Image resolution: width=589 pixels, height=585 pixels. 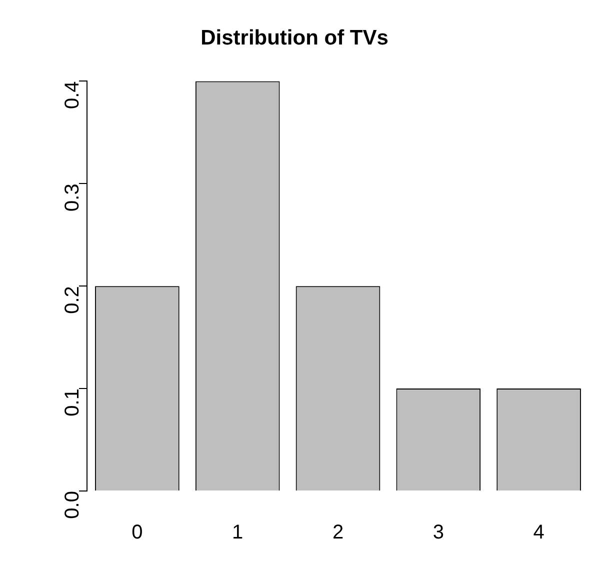 I want to click on y-tick-label: 0.0, so click(x=73, y=505).